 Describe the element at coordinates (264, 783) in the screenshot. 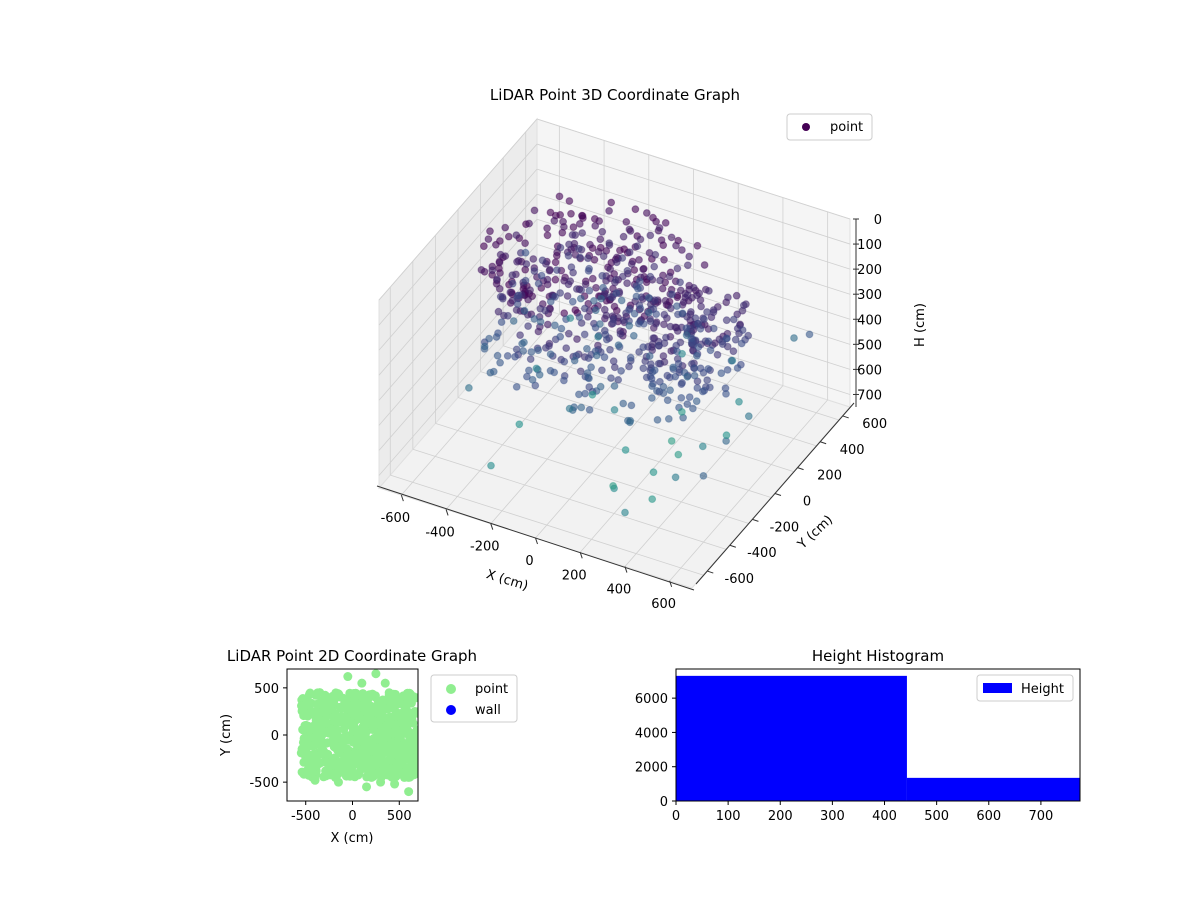

I see `y-tick-label: -500` at that location.